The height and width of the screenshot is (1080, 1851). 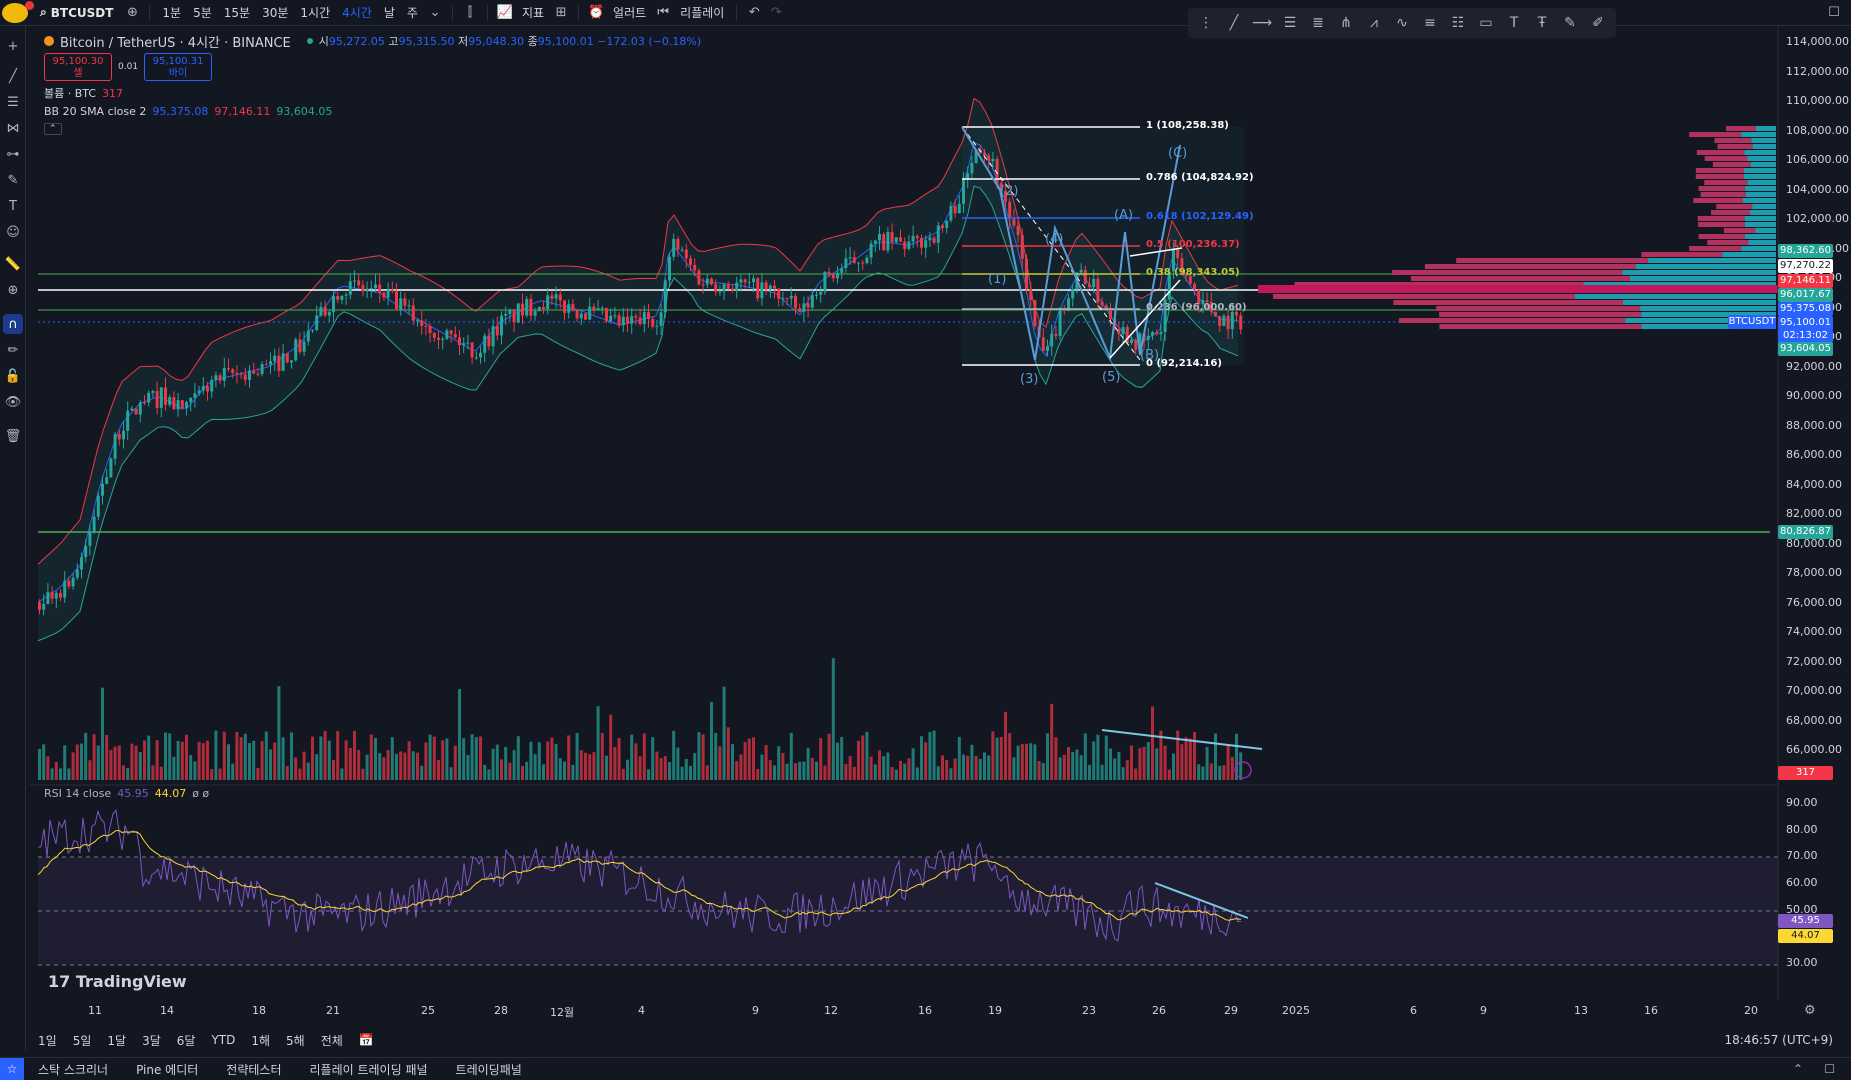 I want to click on pitchfork-icon: ⋔, so click(x=1346, y=23).